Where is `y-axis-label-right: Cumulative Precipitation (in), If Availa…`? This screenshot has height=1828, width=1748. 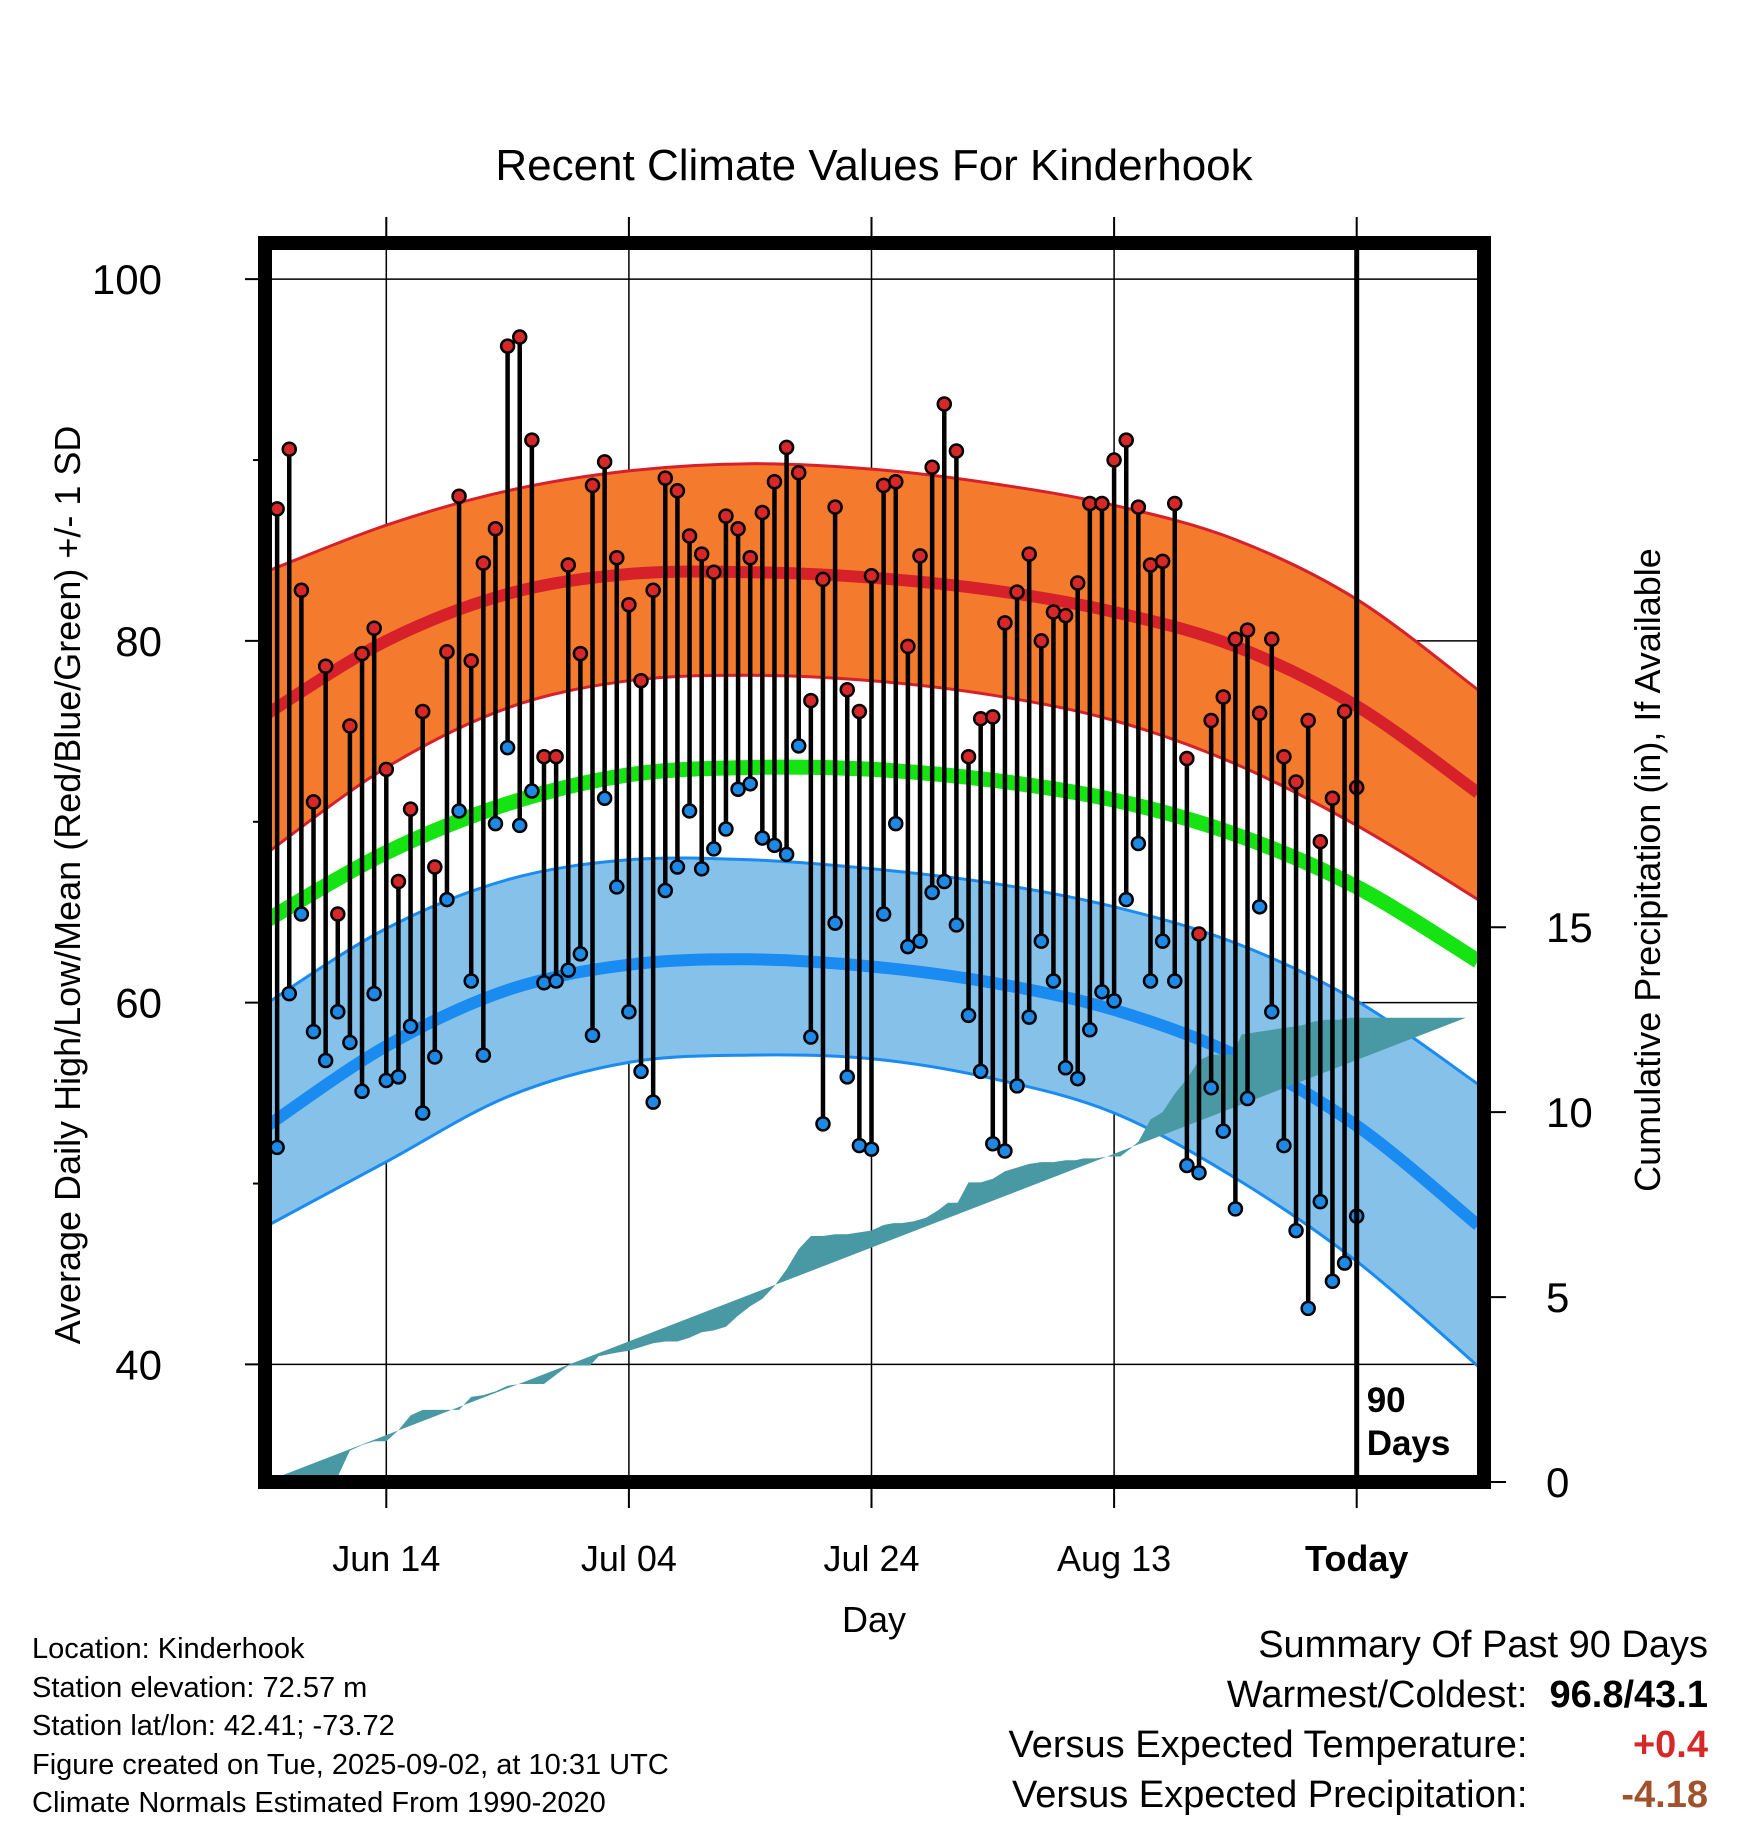 y-axis-label-right: Cumulative Precipitation (in), If Availa… is located at coordinates (1647, 870).